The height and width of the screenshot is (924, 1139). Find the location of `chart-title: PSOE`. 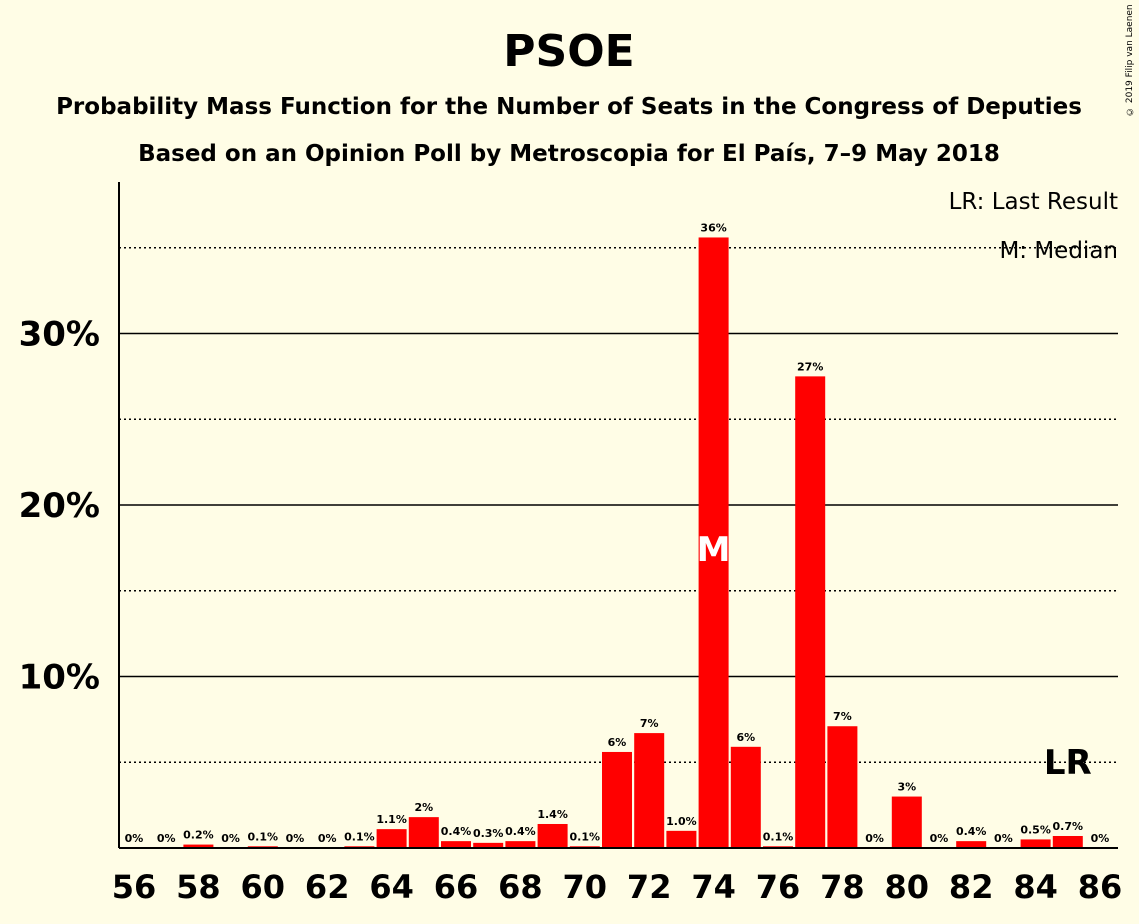

chart-title: PSOE is located at coordinates (568, 51).